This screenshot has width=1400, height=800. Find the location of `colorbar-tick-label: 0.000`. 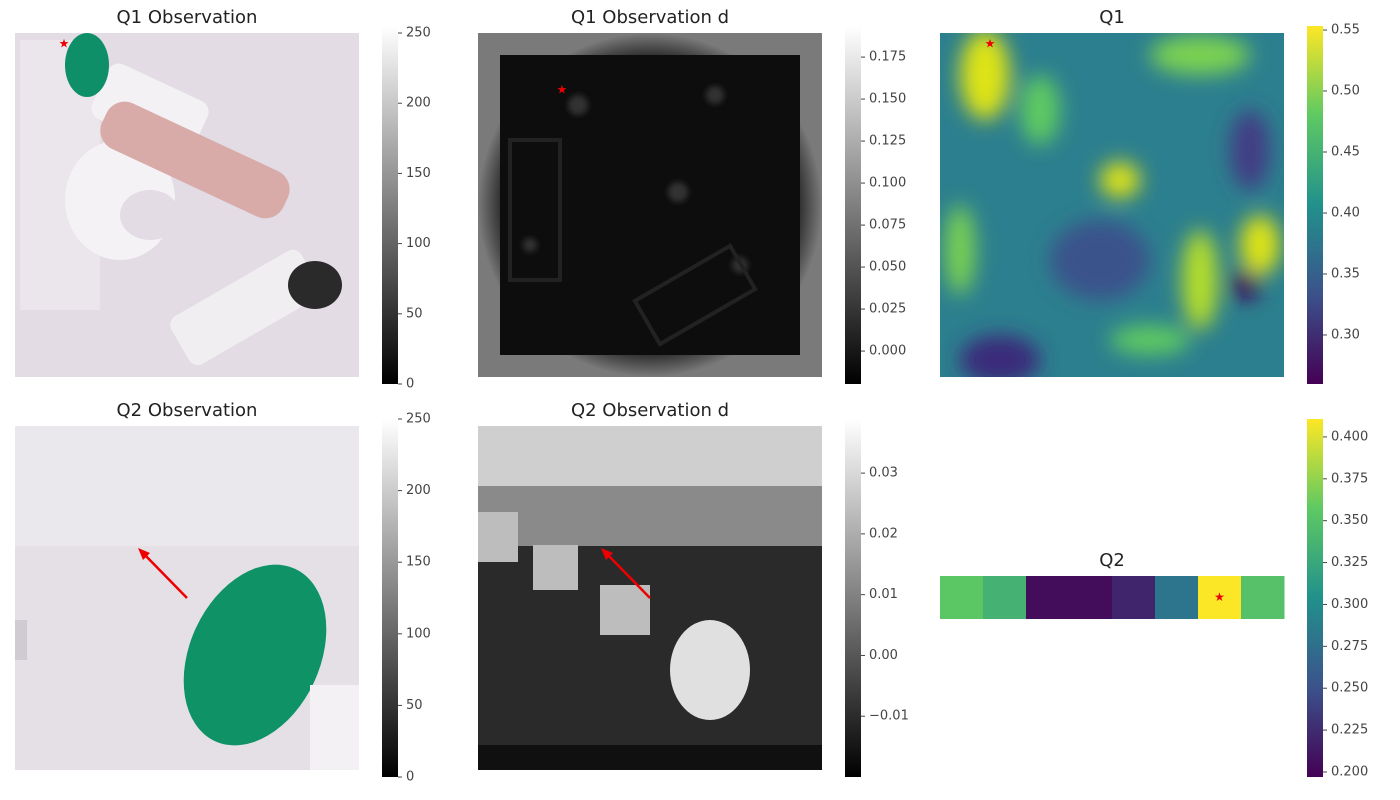

colorbar-tick-label: 0.000 is located at coordinates (887, 351).